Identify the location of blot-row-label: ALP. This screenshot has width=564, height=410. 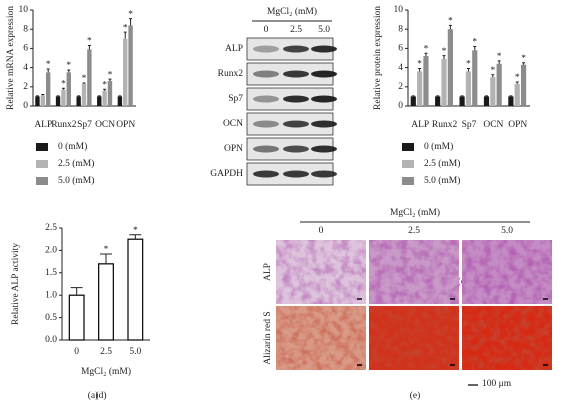
(234, 49).